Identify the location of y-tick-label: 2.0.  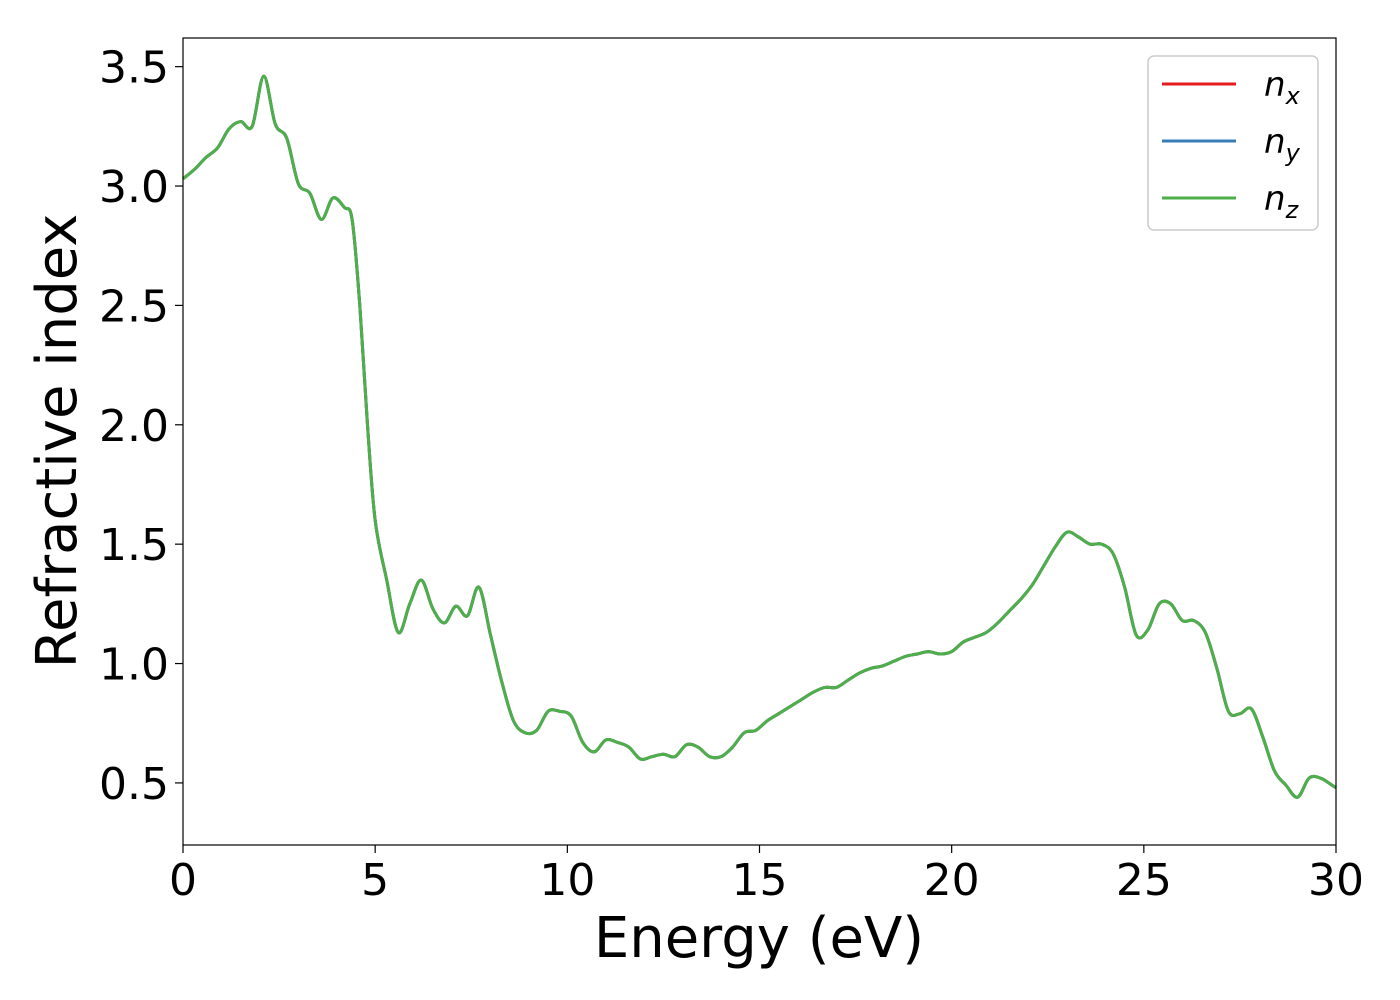
(134, 426).